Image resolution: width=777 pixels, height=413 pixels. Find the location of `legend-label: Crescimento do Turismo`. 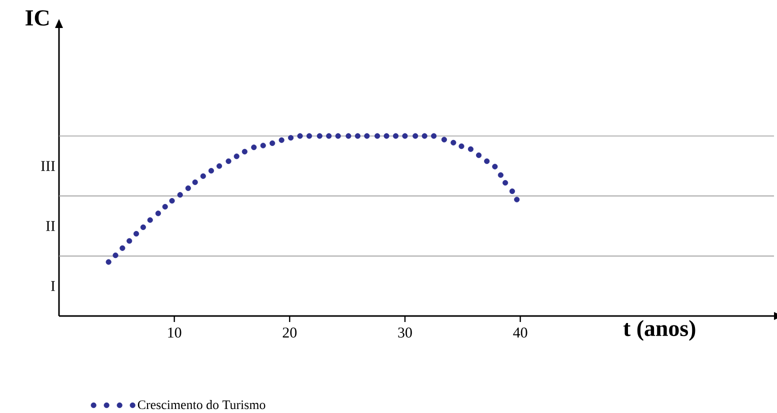

legend-label: Crescimento do Turismo is located at coordinates (202, 405).